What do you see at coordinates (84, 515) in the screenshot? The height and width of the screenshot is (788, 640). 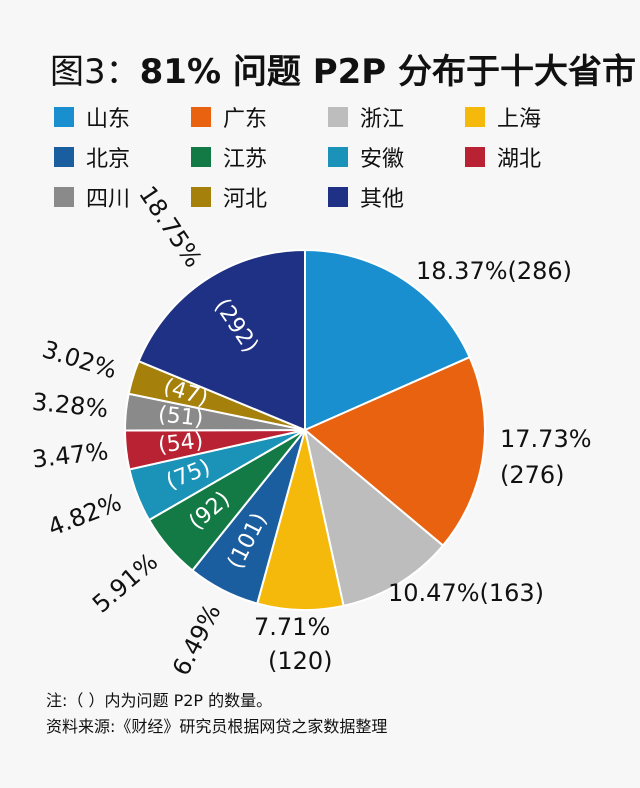 I see `data-label-pct-7: 4.82%` at bounding box center [84, 515].